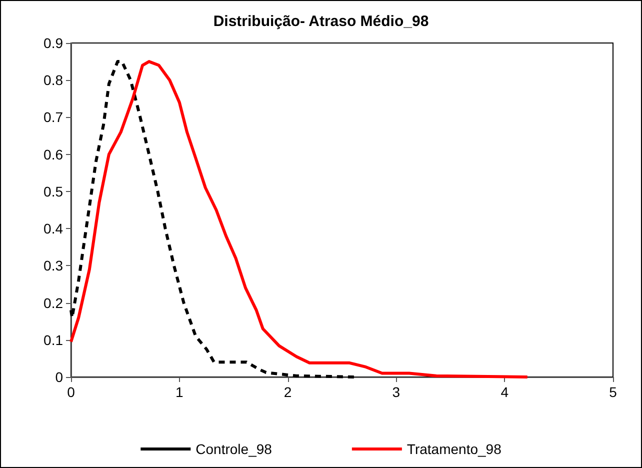 The height and width of the screenshot is (468, 642). I want to click on y-tick-label: 0.7, so click(54, 117).